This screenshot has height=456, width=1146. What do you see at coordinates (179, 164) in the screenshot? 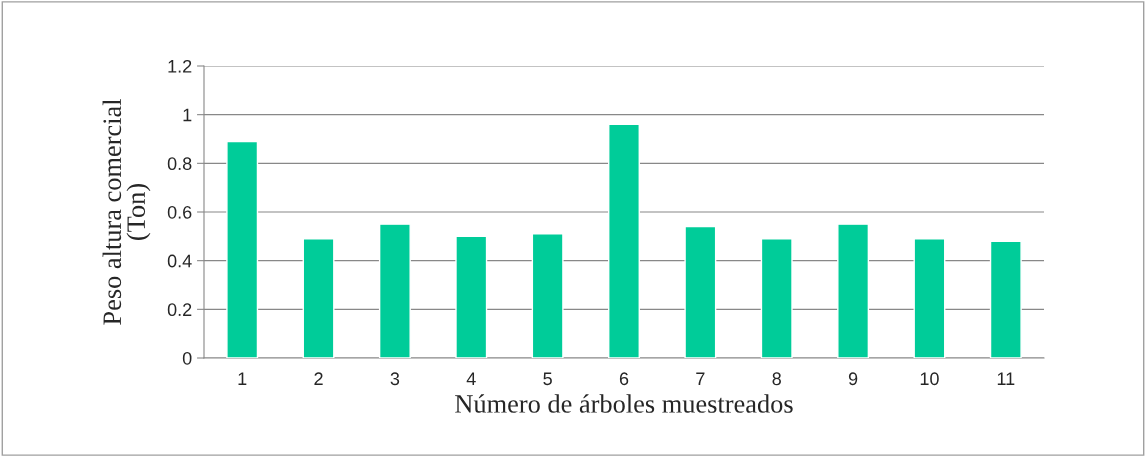
I see `y-tick-label: 0.8` at bounding box center [179, 164].